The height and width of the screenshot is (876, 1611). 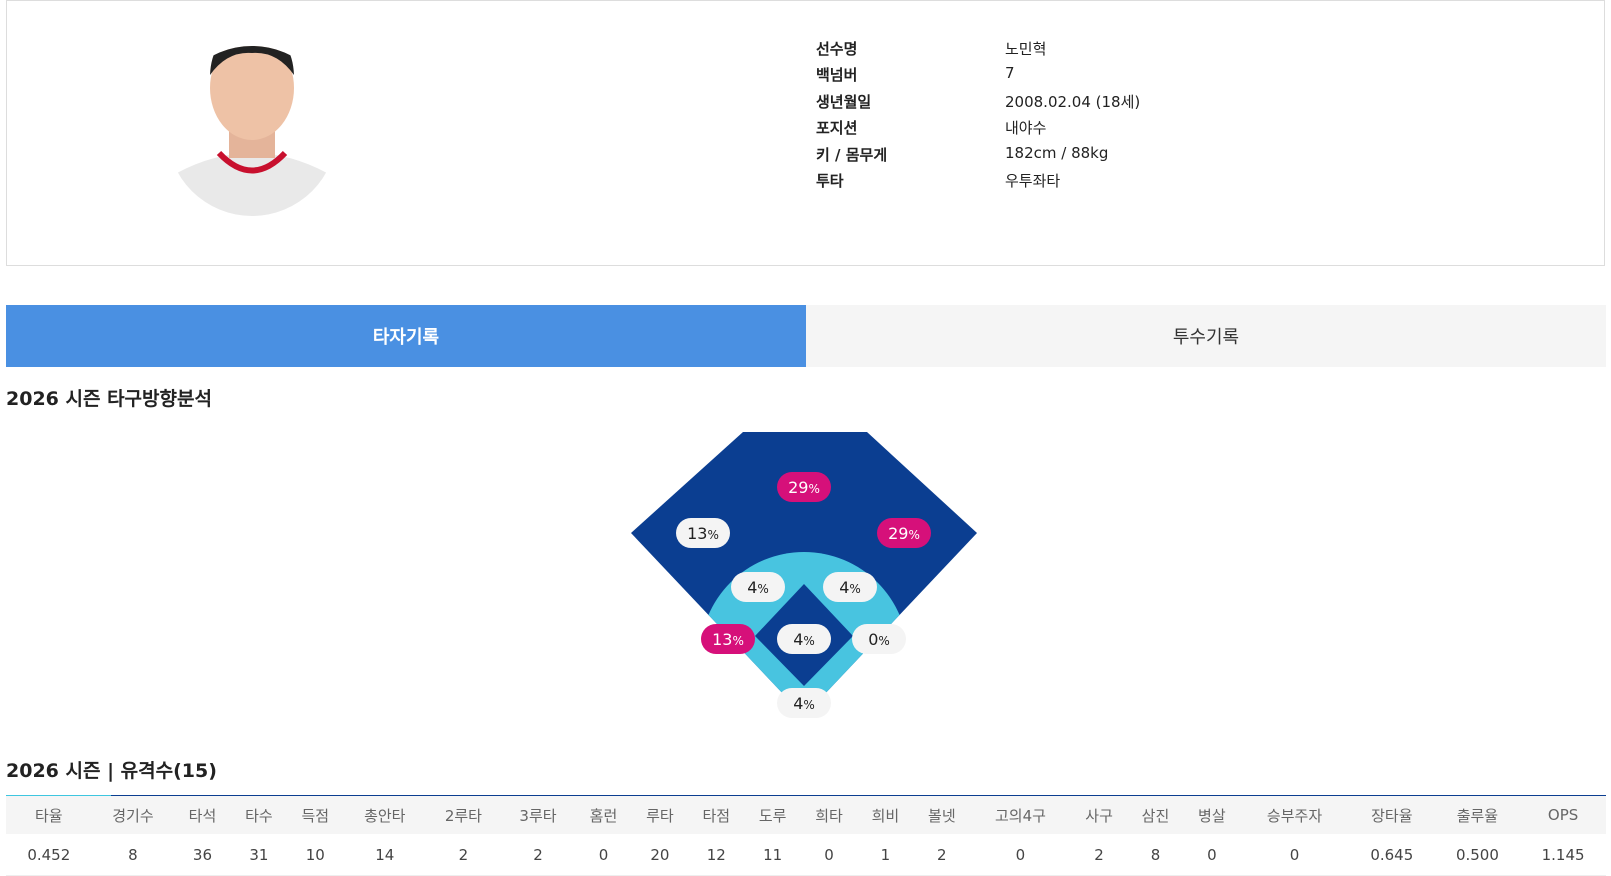 What do you see at coordinates (1392, 815) in the screenshot?
I see `table-header: 장타율` at bounding box center [1392, 815].